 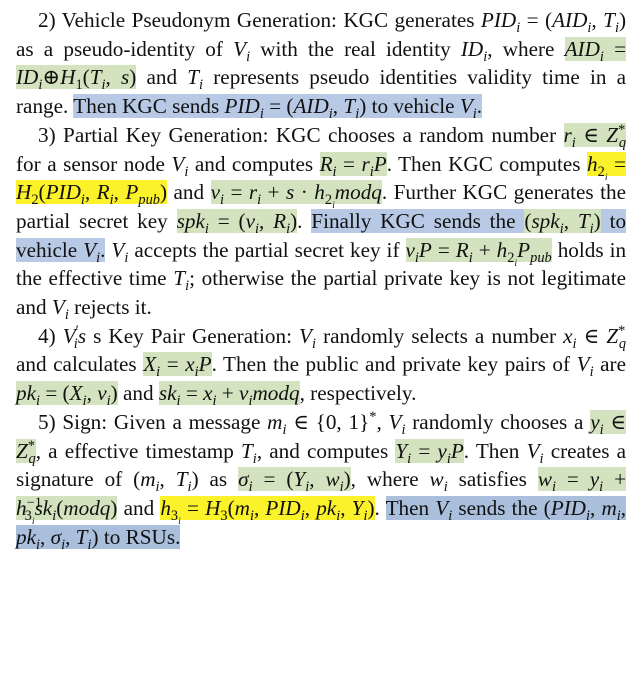 I want to click on heading-key-pair: 4) V′is s Key Pair Generation:, so click(x=165, y=337).